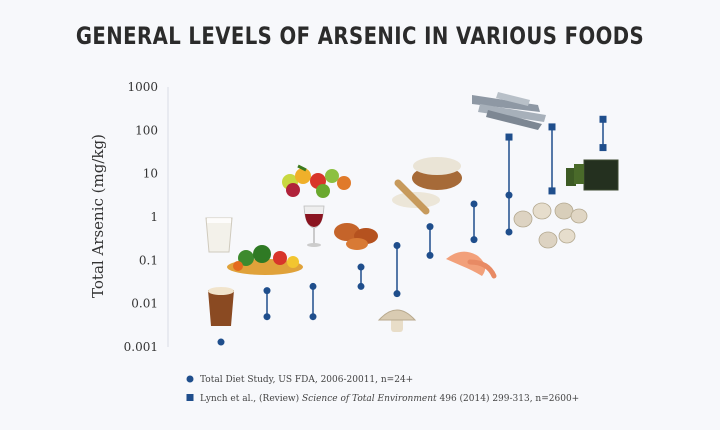  Describe the element at coordinates (150, 174) in the screenshot. I see `y-tick-label: 10` at that location.